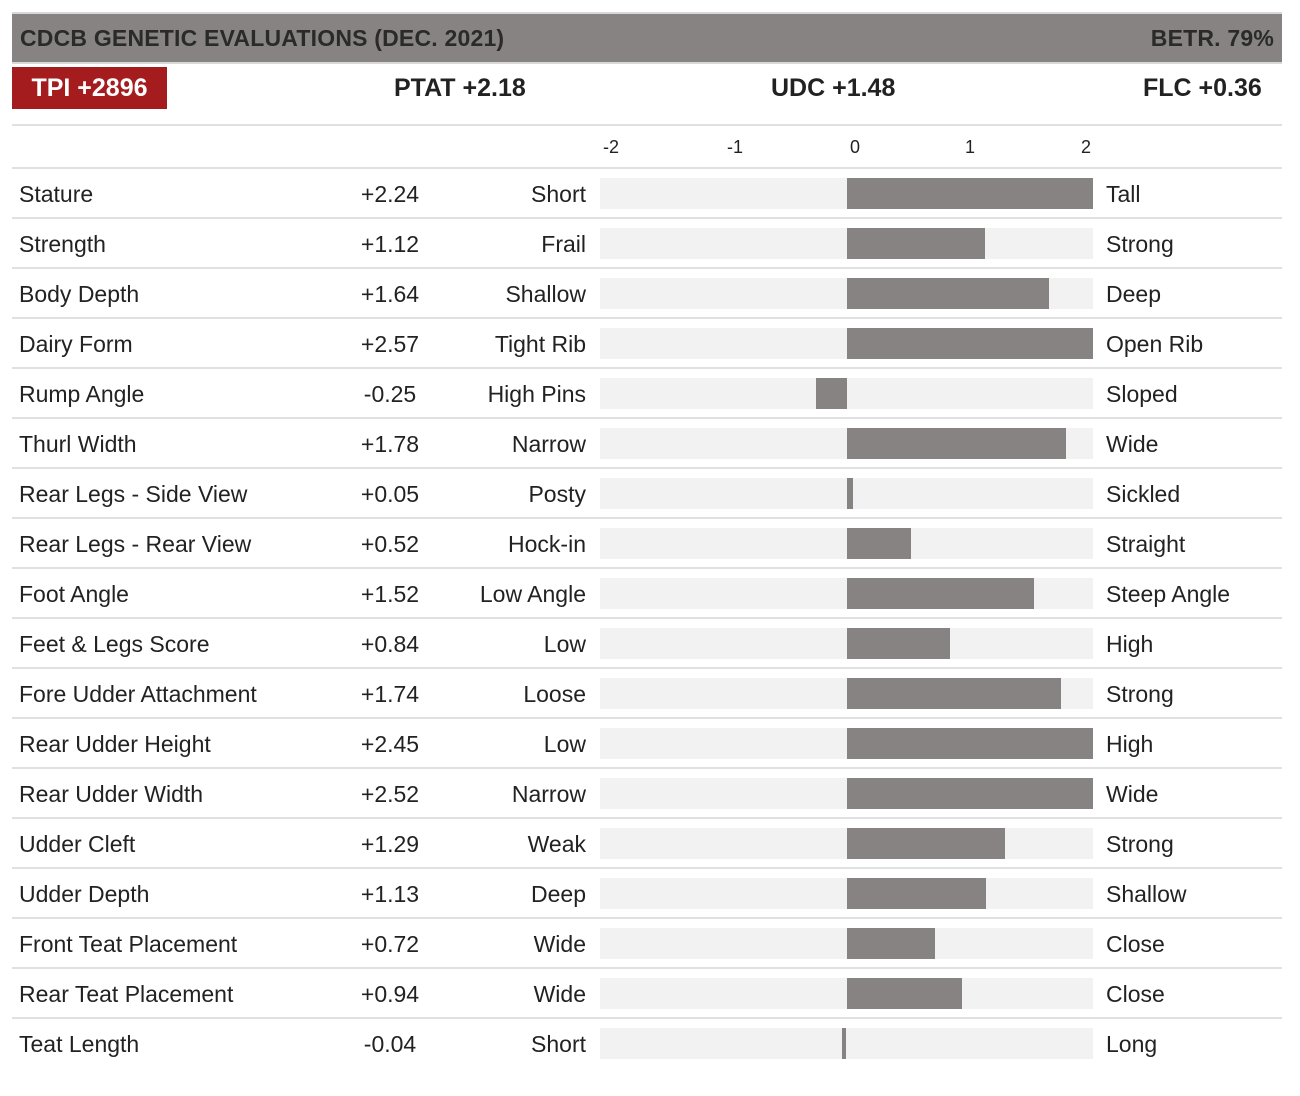  I want to click on trait-row: Rear Udder Width +2.52 Narrow Wide, so click(647, 794).